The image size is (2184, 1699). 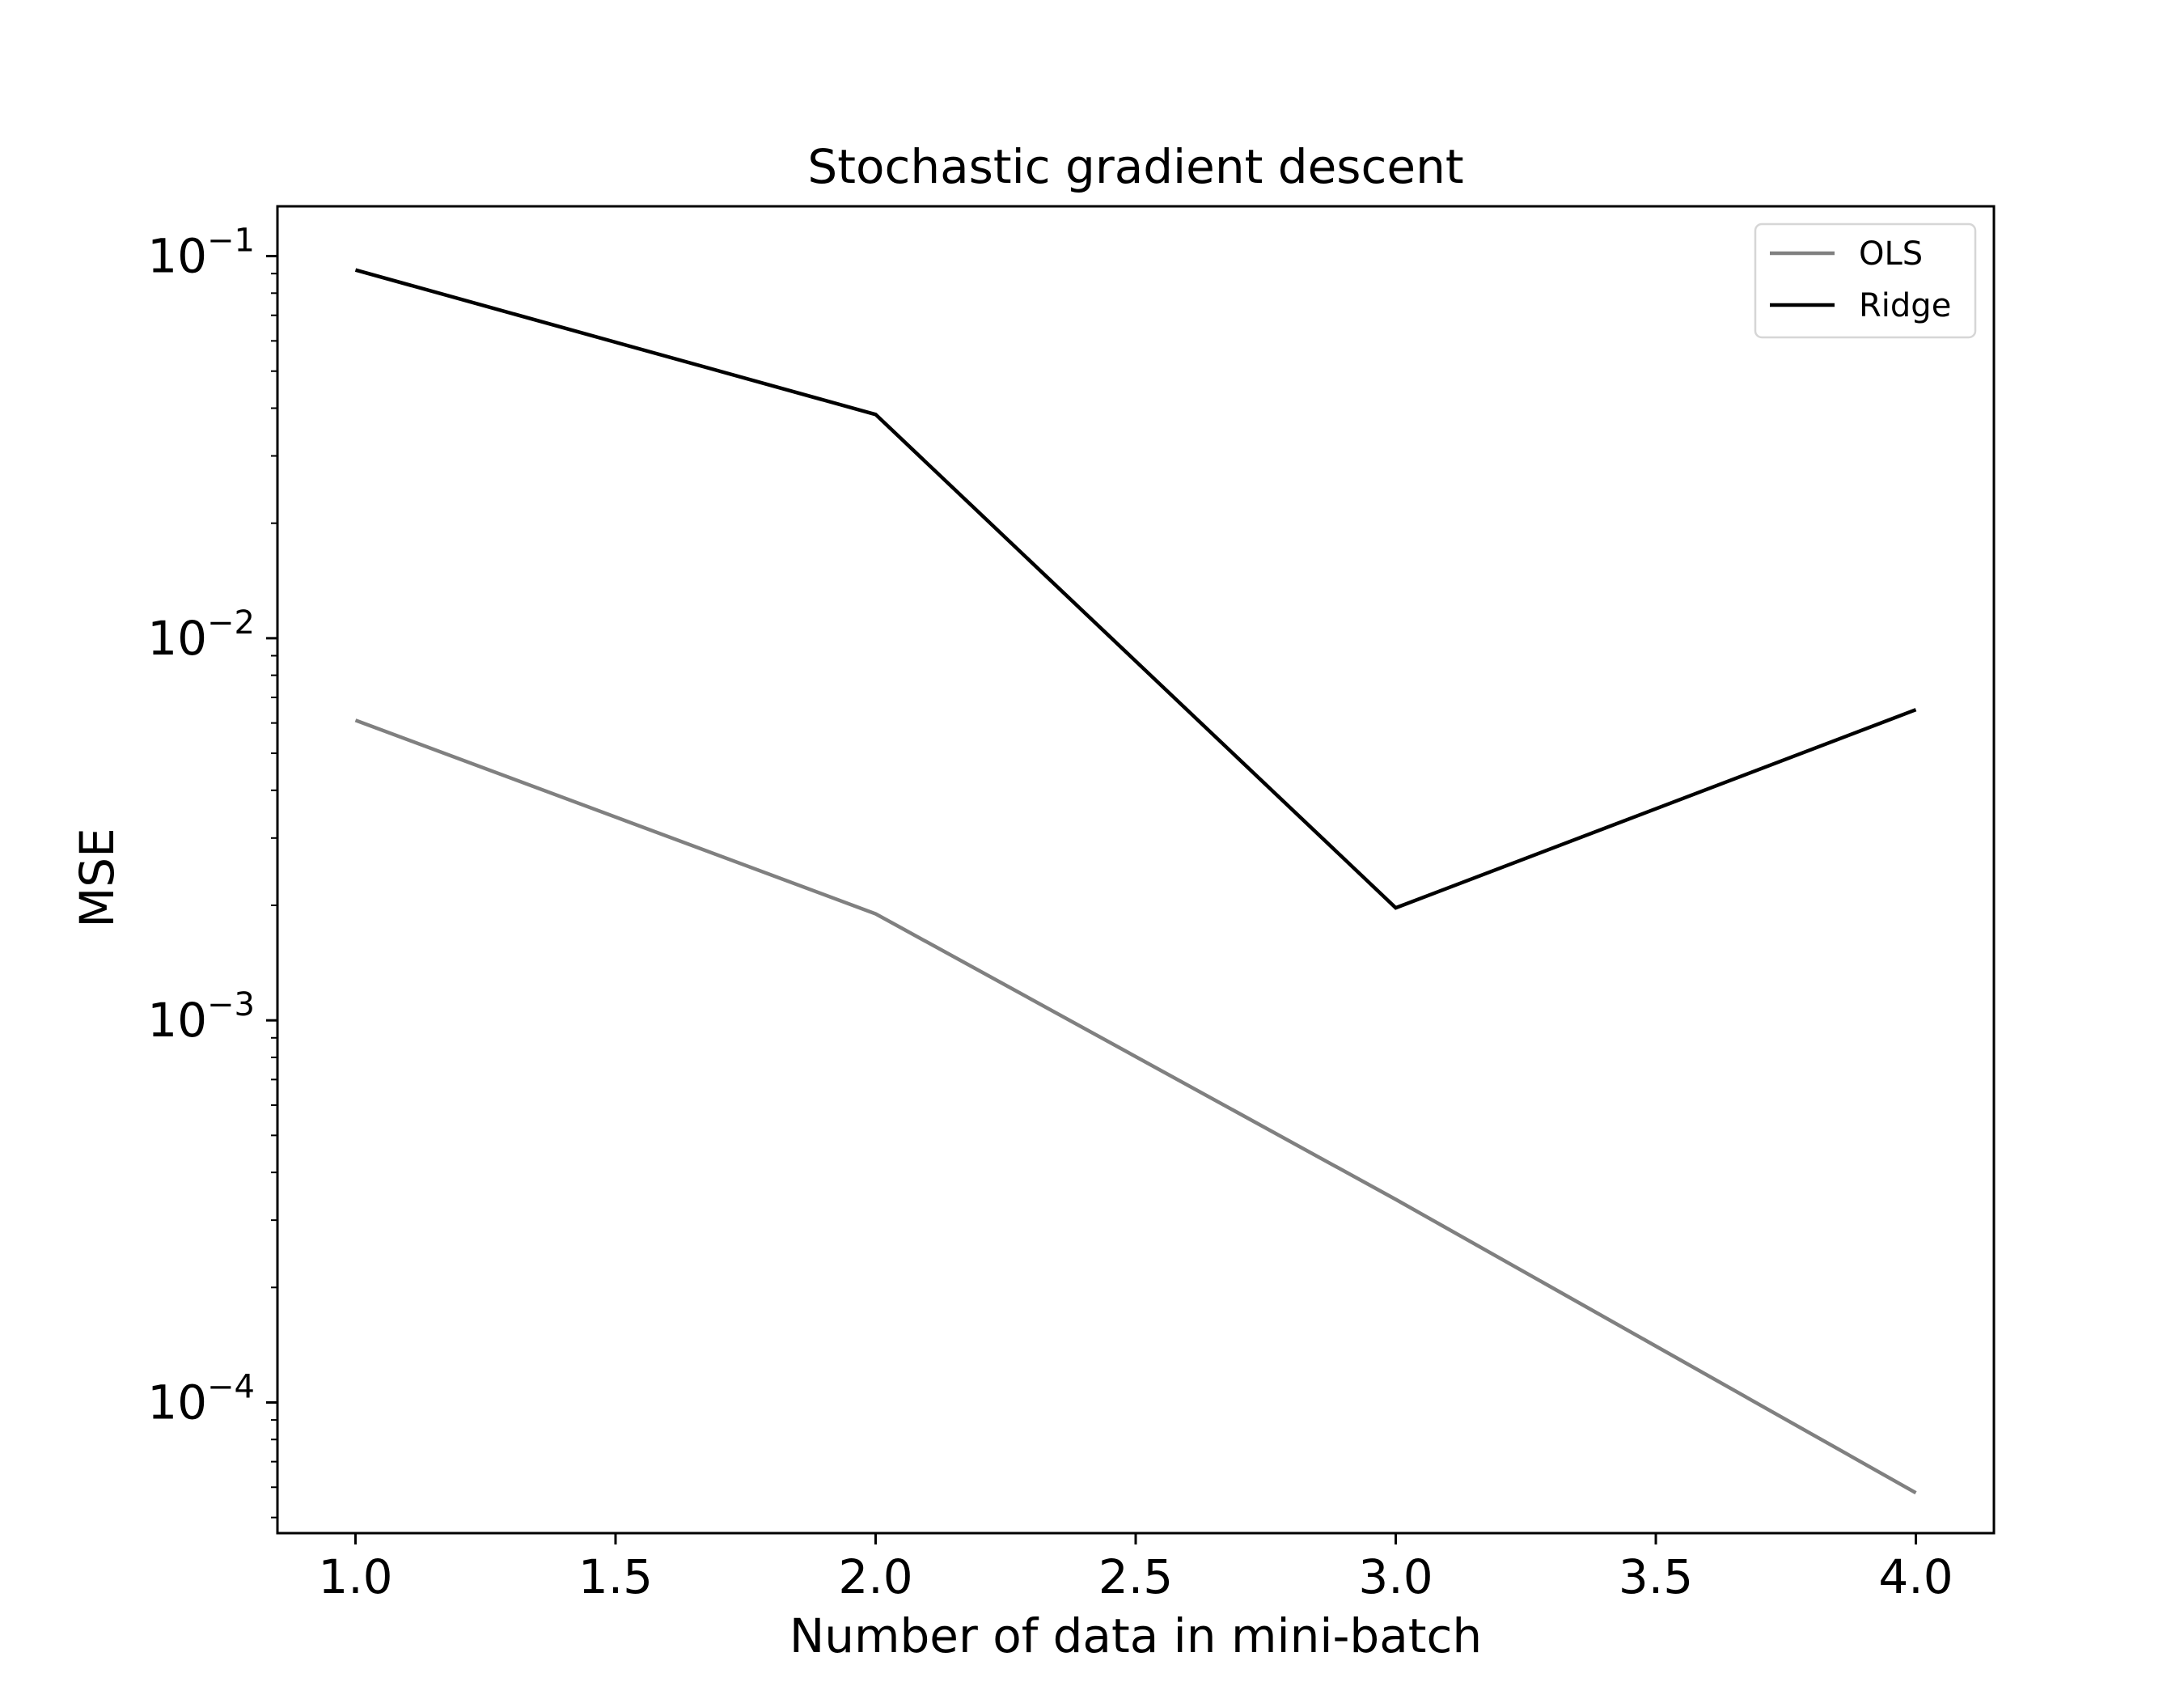 What do you see at coordinates (1135, 1576) in the screenshot?
I see `x-tick-label: 2.5` at bounding box center [1135, 1576].